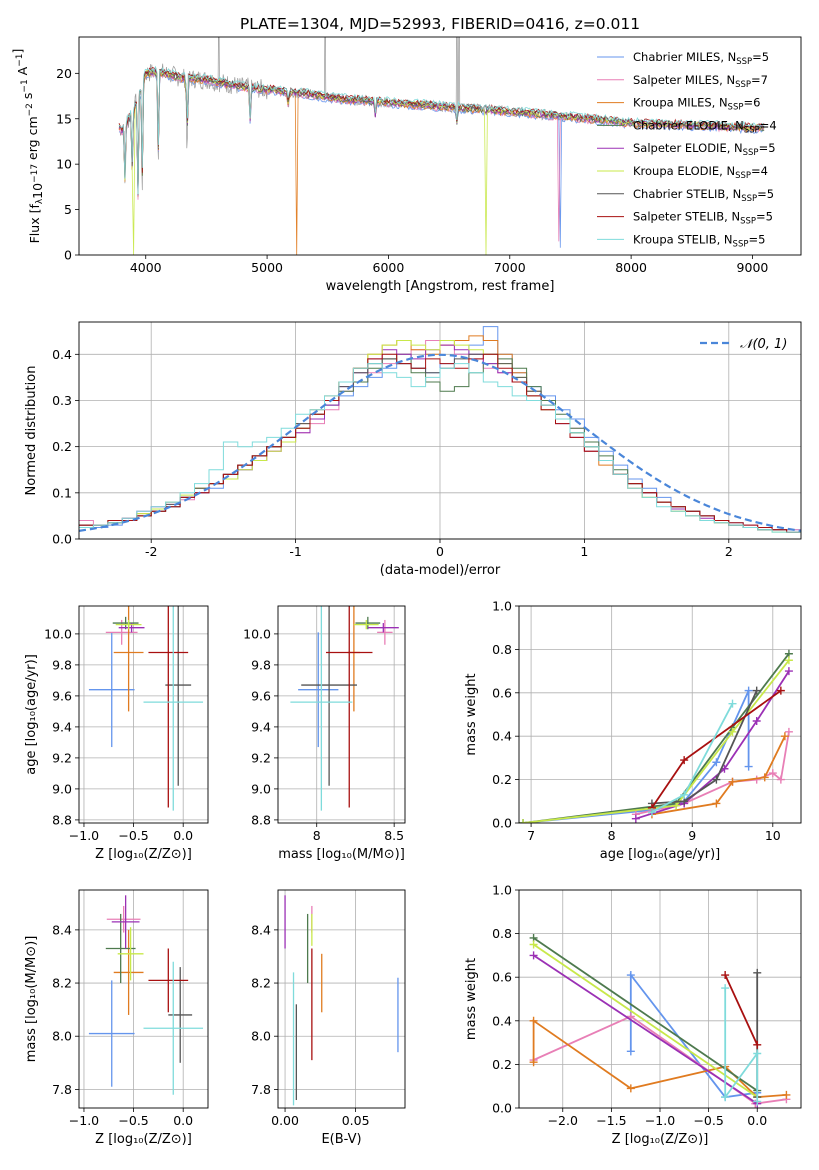  What do you see at coordinates (471, 999) in the screenshot?
I see `y-axis-label: mass weight` at bounding box center [471, 999].